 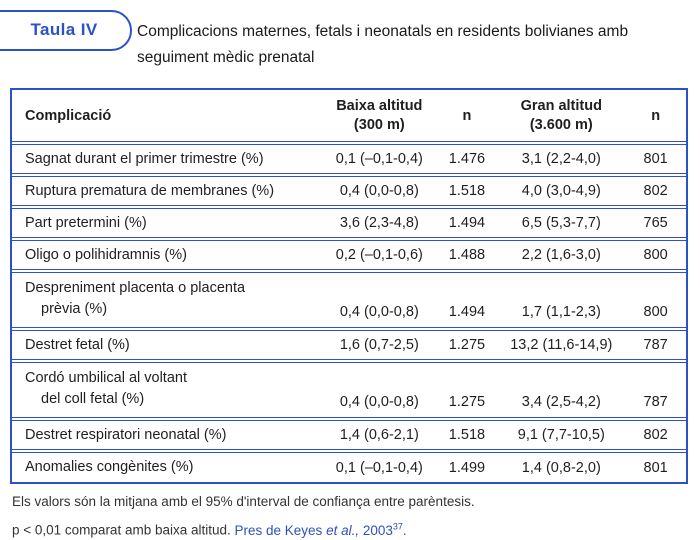 What do you see at coordinates (167, 223) in the screenshot?
I see `complication-cell: Part pretermini (%)` at bounding box center [167, 223].